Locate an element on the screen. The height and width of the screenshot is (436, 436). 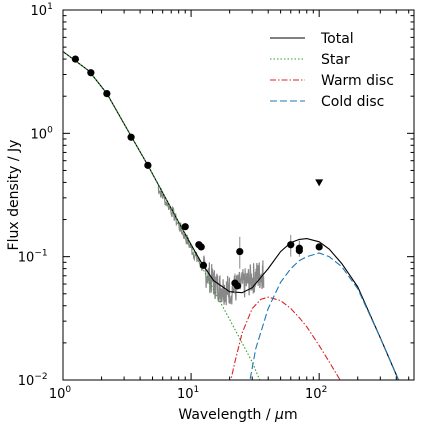
spectrum-layer is located at coordinates (211, 246).